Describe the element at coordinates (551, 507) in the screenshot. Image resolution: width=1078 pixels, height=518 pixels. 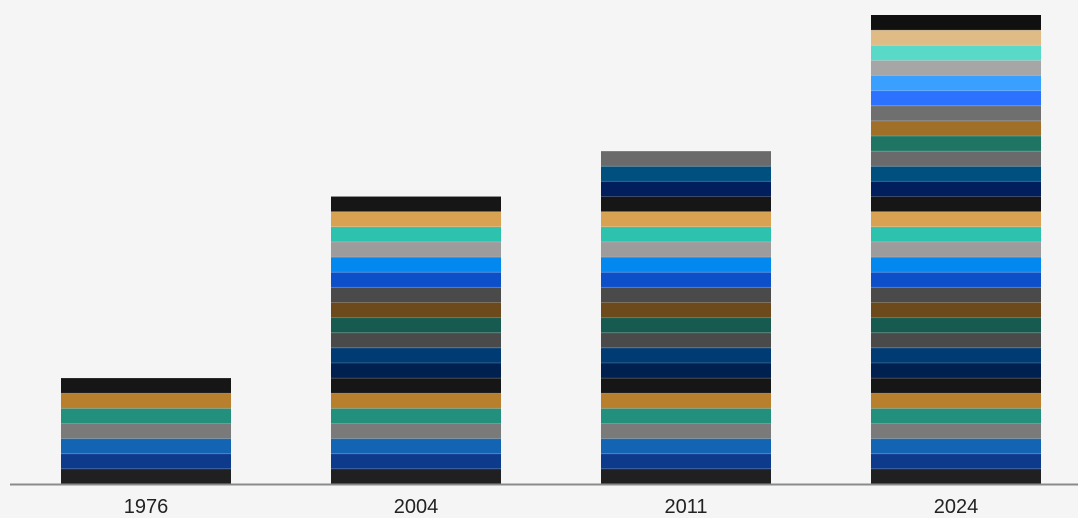
I see `x-axis-tick-labels: 1976 2004 2011 2024` at that location.